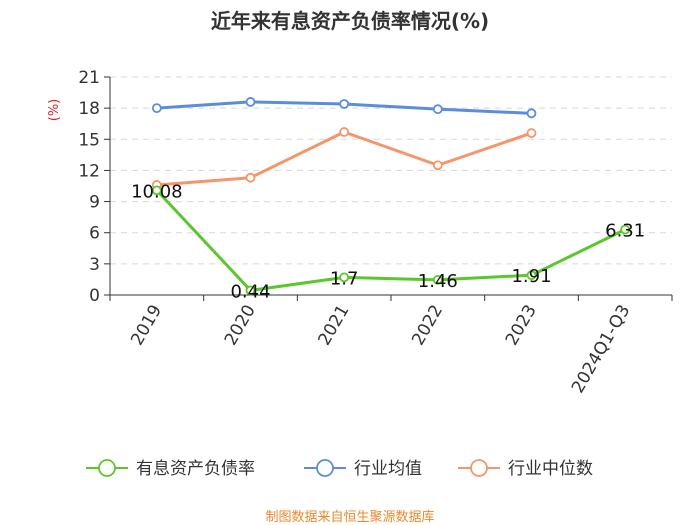 The image size is (700, 525). Describe the element at coordinates (195, 469) in the screenshot. I see `legend-label: 有息资产负债率` at that location.